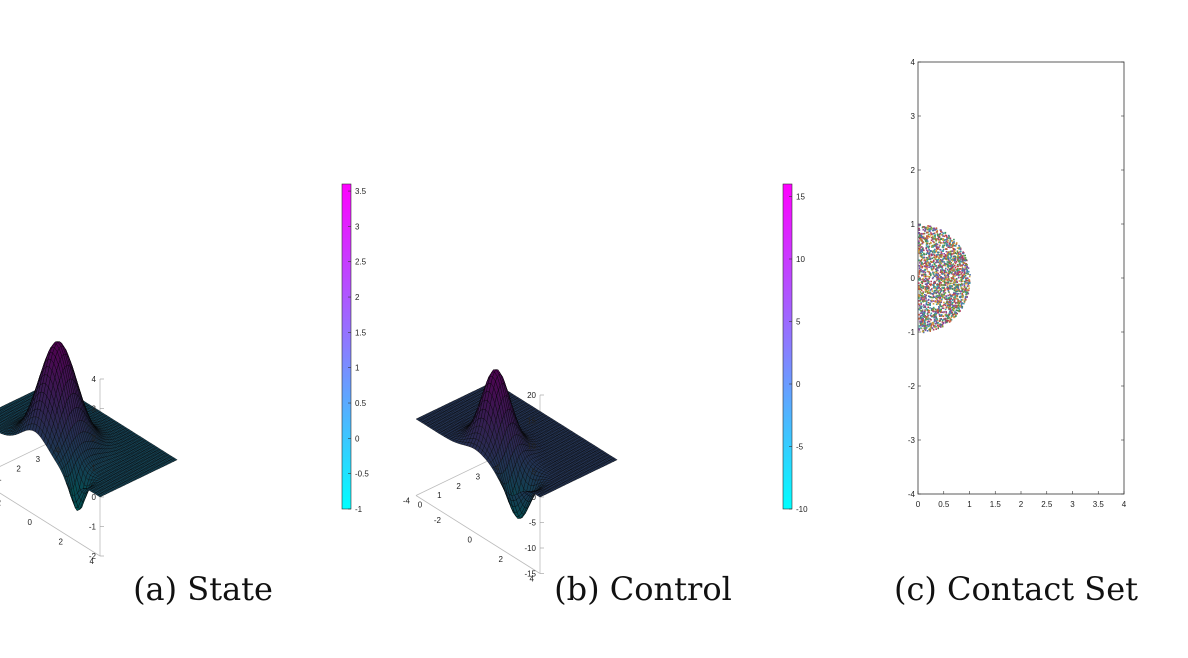 The width and height of the screenshot is (1188, 658). Describe the element at coordinates (203, 589) in the screenshot. I see `state-caption: (a) State` at that location.